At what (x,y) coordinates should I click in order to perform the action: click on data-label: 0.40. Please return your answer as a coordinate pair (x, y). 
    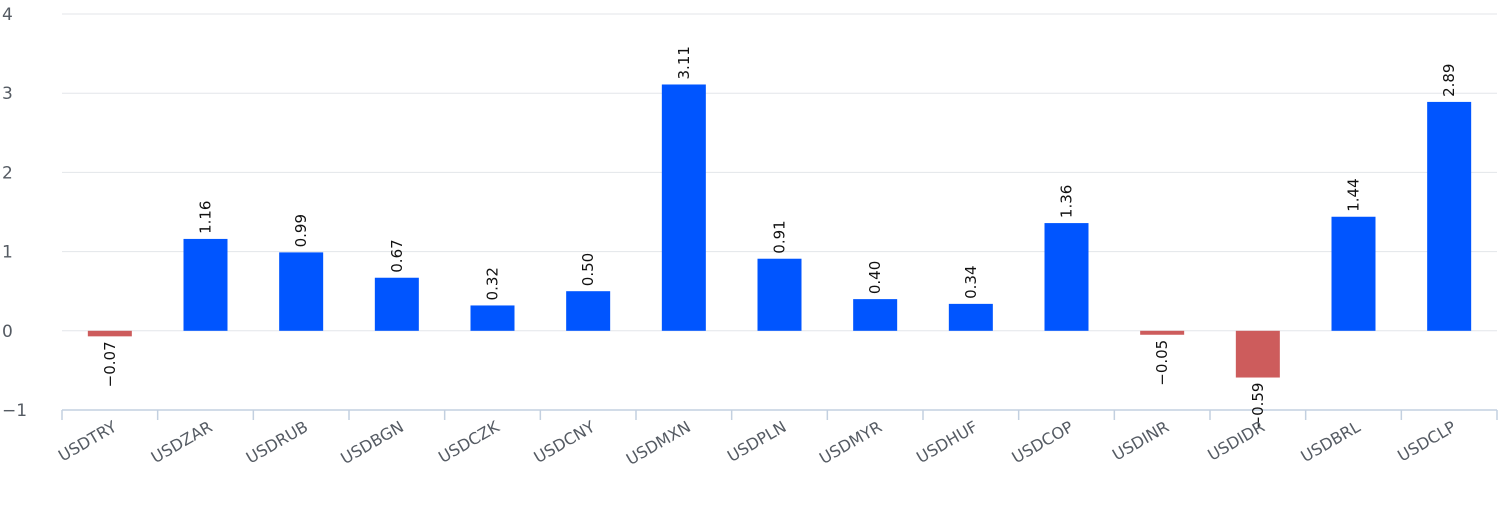
    Looking at the image, I should click on (875, 277).